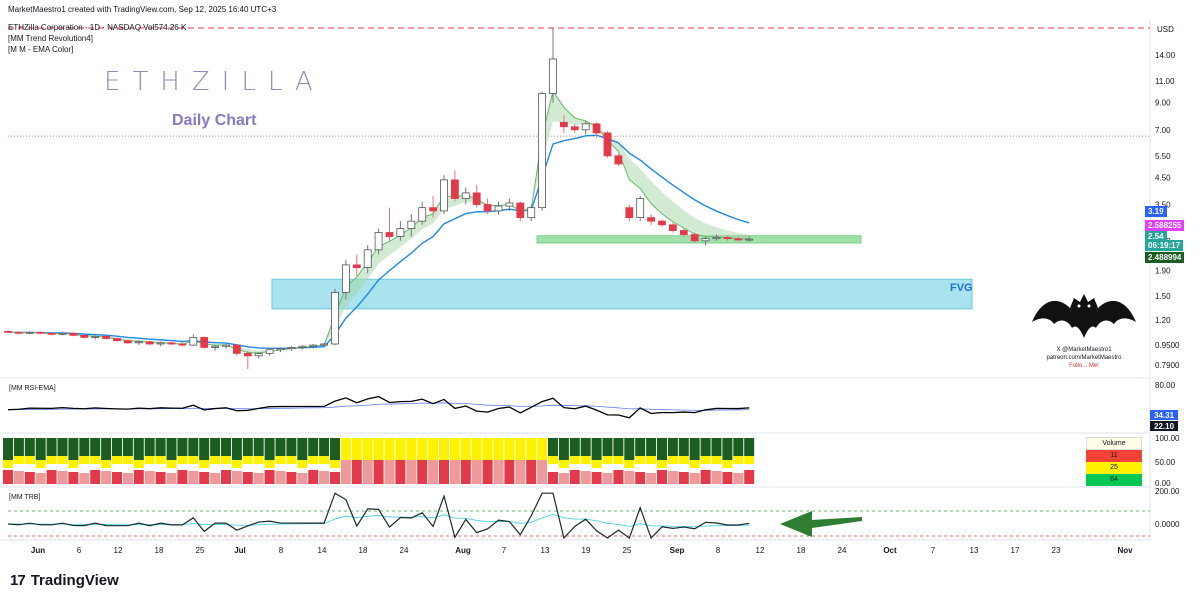  Describe the element at coordinates (64, 580) in the screenshot. I see `tradingview-logo: 17 TradingView` at that location.